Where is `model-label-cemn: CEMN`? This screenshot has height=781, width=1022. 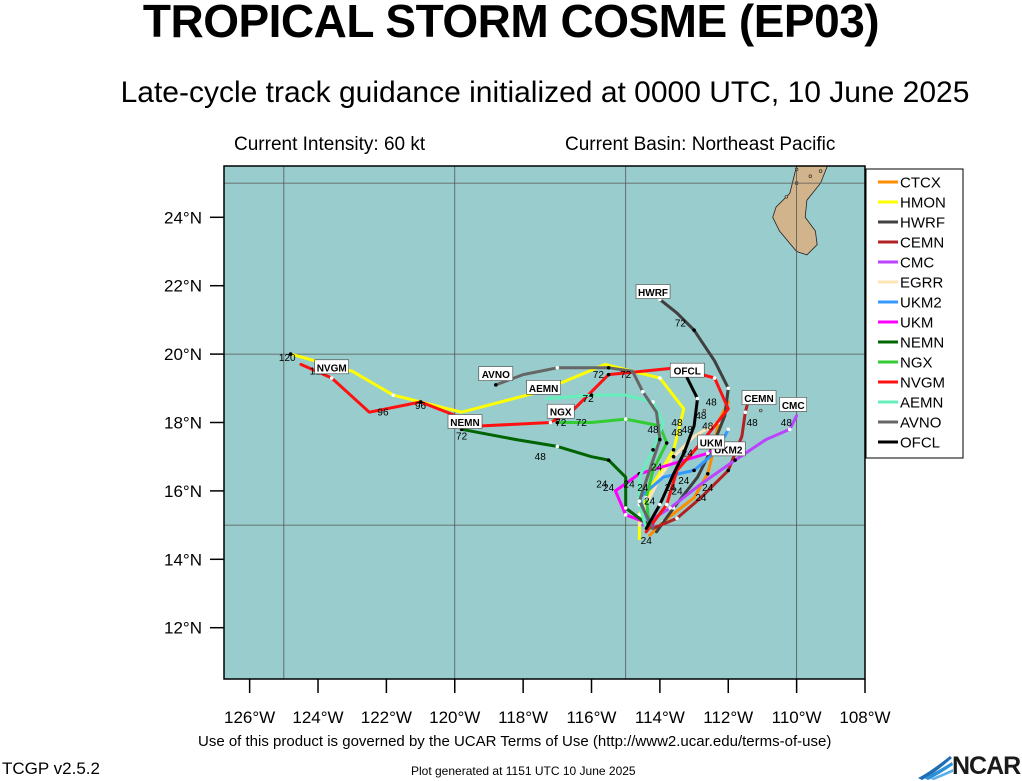 model-label-cemn: CEMN is located at coordinates (758, 399).